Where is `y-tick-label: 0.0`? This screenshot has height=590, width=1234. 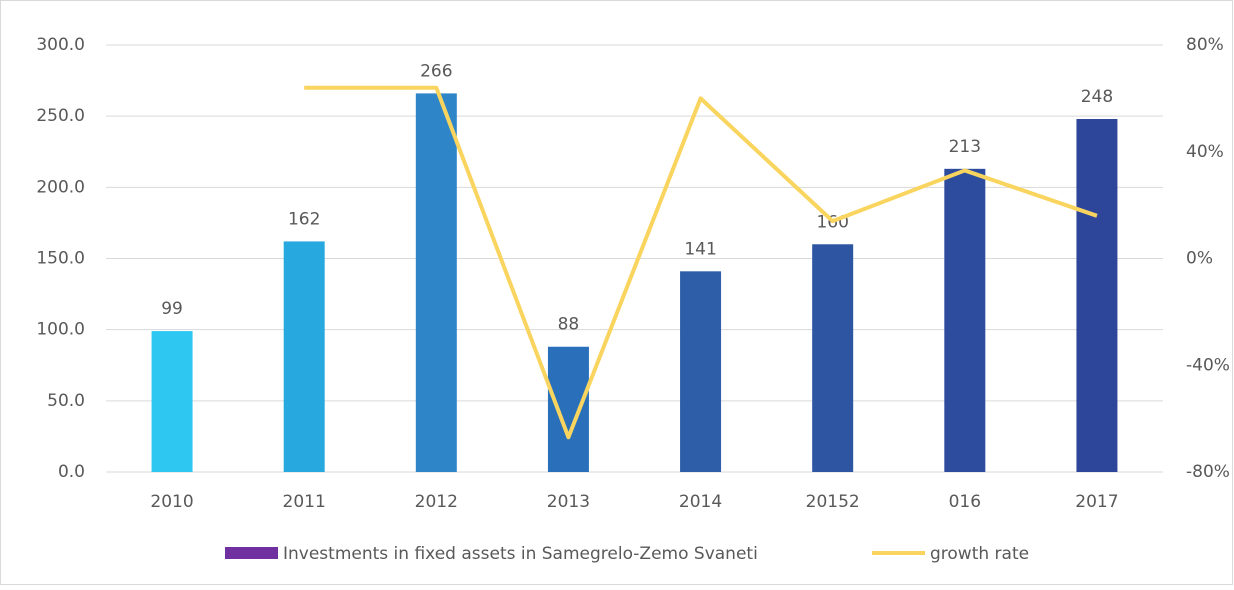 y-tick-label: 0.0 is located at coordinates (71, 472).